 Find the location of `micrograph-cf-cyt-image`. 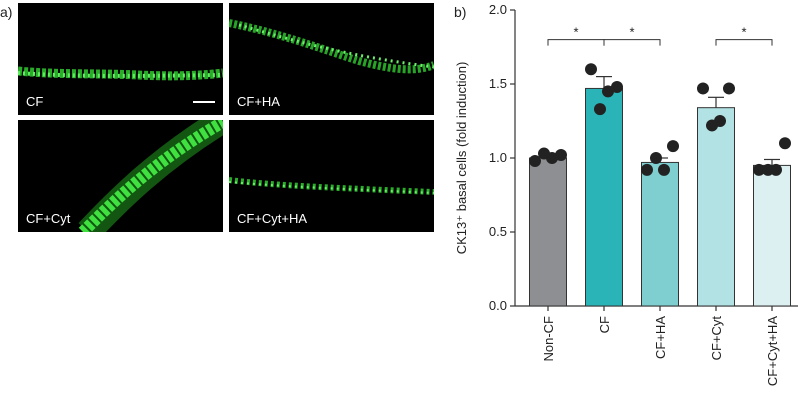

micrograph-cf-cyt-image is located at coordinates (150, 176).